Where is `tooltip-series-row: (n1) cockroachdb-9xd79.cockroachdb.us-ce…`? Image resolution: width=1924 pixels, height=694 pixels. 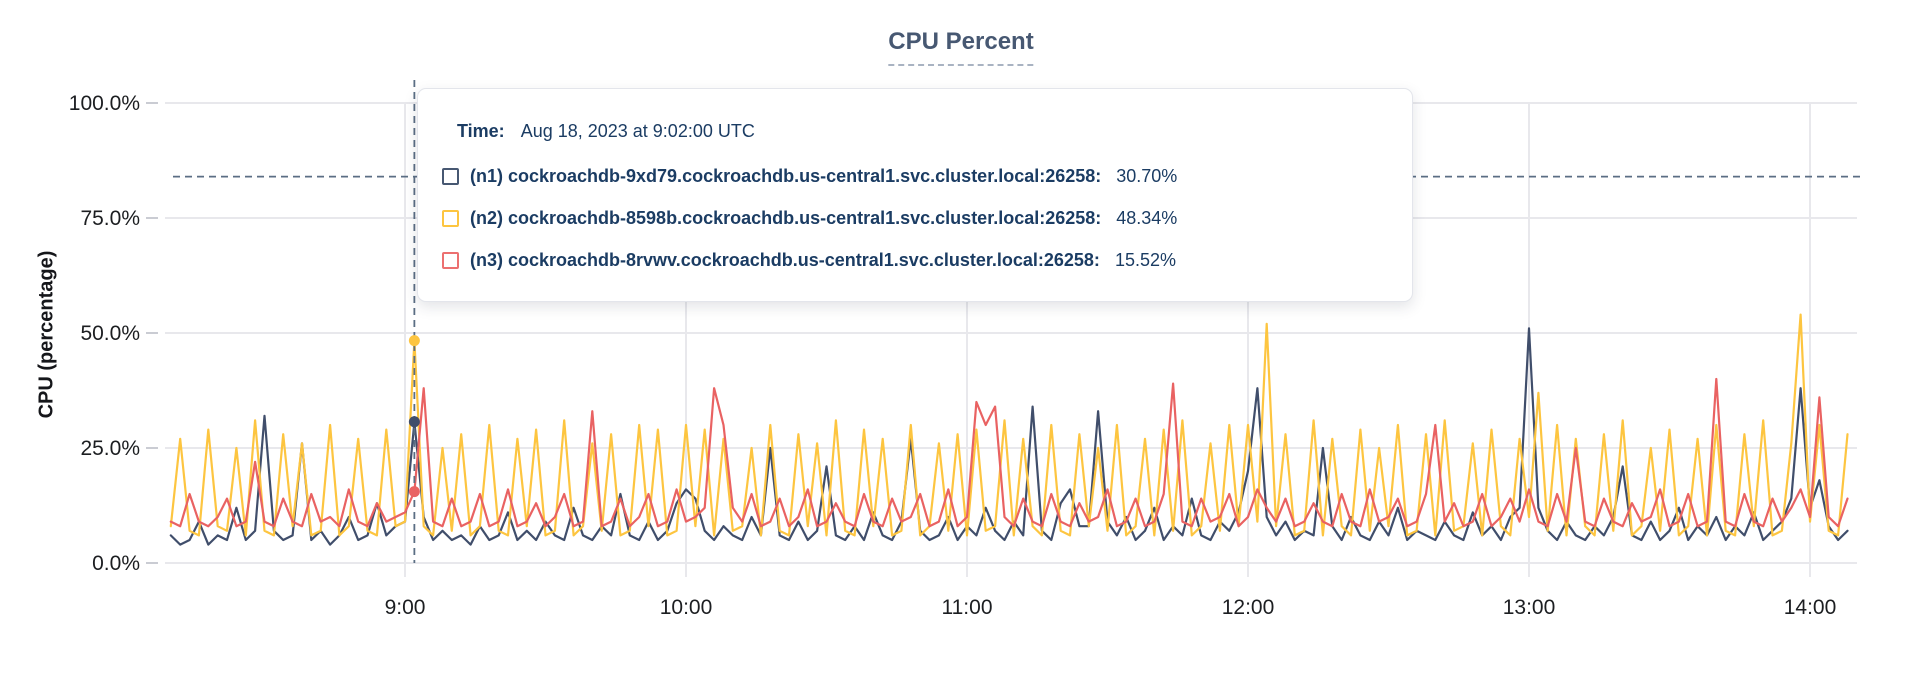
tooltip-series-row: (n1) cockroachdb-9xd79.cockroachdb.us-ce… is located at coordinates (913, 176).